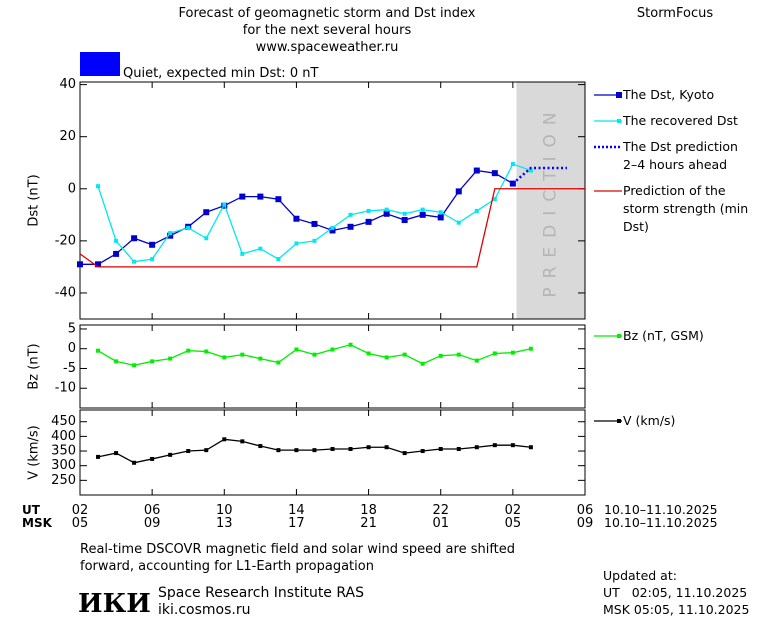 This screenshot has width=760, height=620. Describe the element at coordinates (67, 136) in the screenshot. I see `y-tick-label: 20` at that location.